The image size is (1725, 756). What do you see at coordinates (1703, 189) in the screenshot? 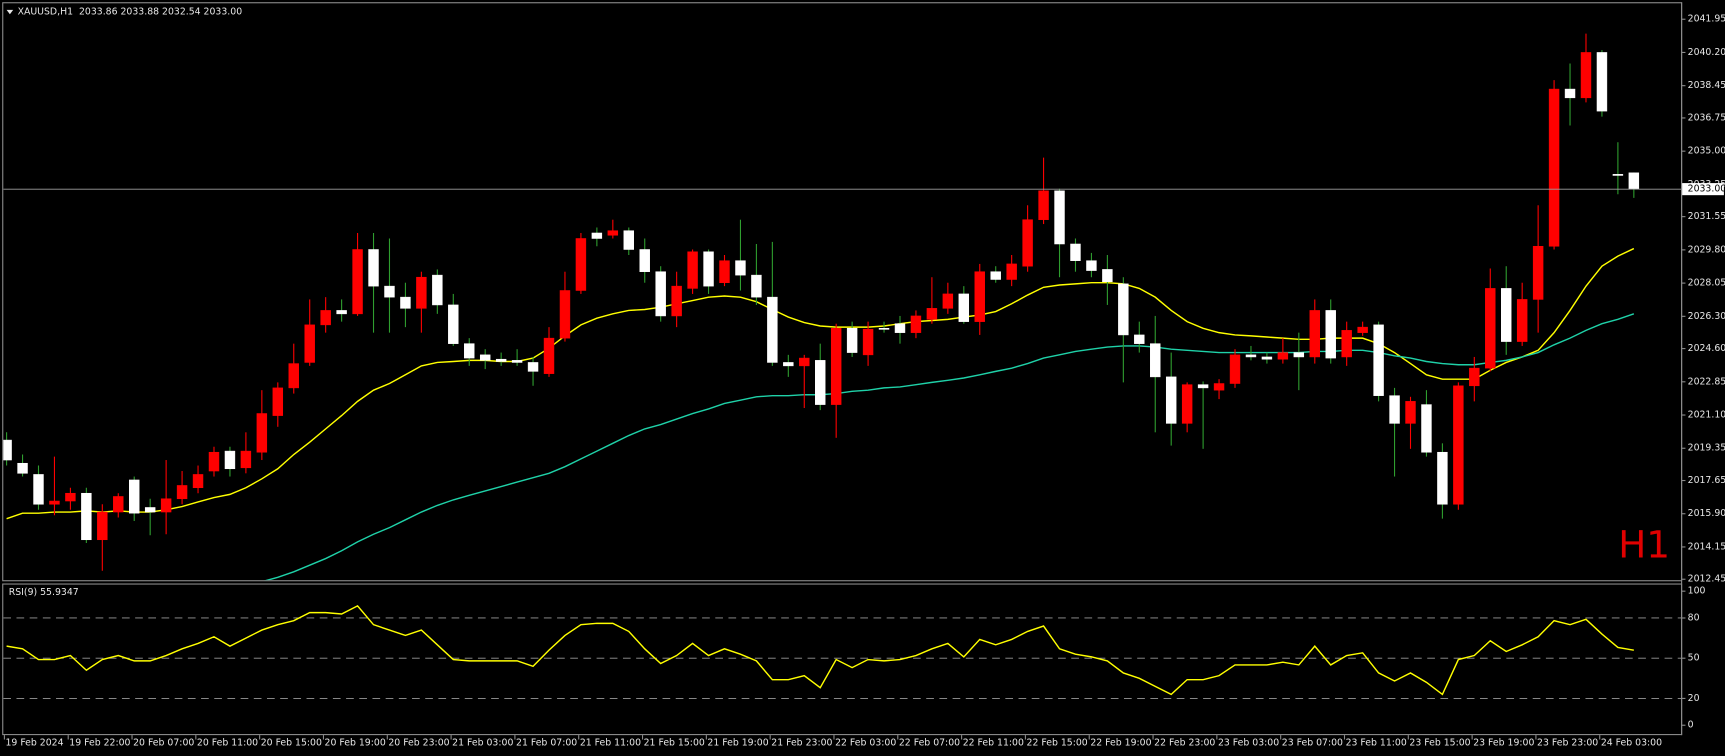
I see `current-price-box` at bounding box center [1703, 189].